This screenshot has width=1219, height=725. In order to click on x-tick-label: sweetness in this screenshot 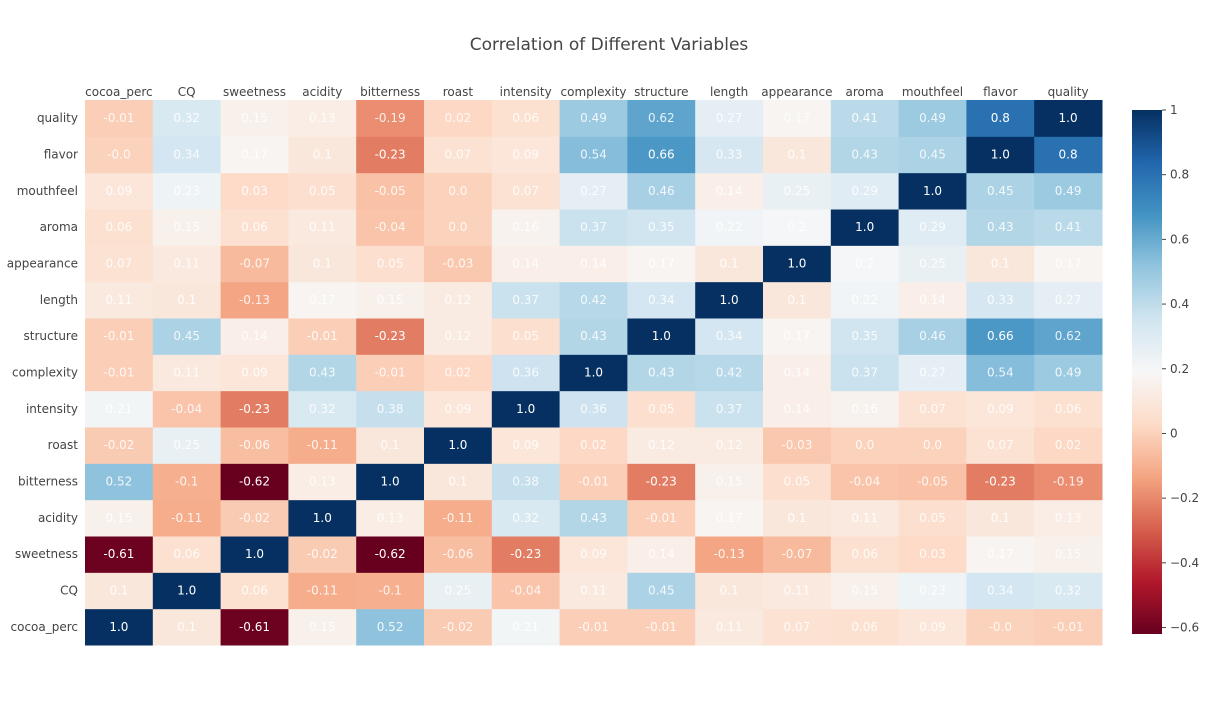, I will do `click(254, 92)`.